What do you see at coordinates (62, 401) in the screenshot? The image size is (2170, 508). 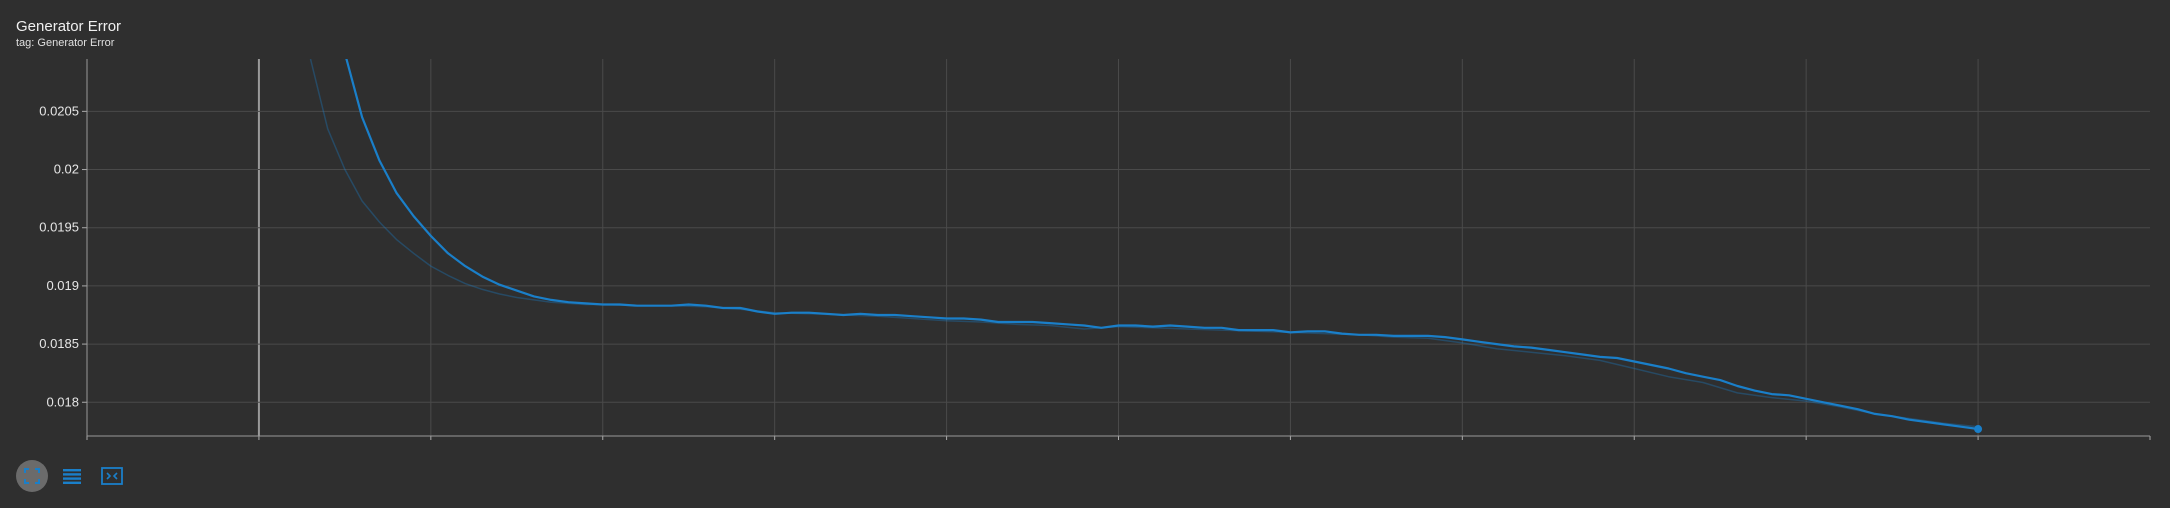 I see `y-tick-label: 0.018` at bounding box center [62, 401].